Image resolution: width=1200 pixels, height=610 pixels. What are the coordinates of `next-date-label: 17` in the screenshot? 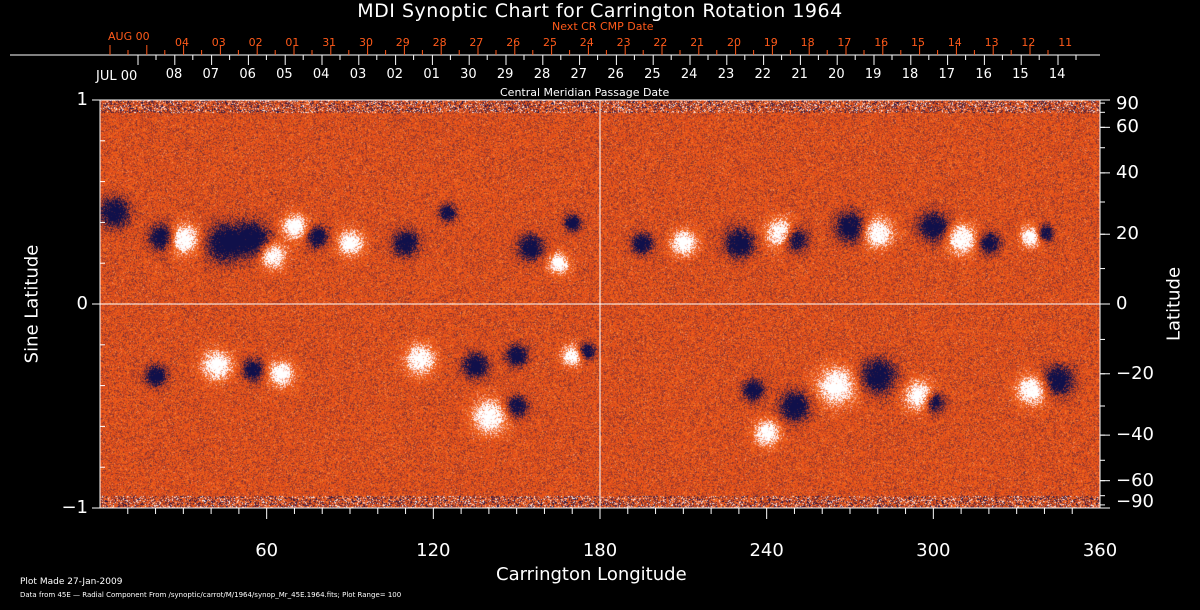 It's located at (844, 42).